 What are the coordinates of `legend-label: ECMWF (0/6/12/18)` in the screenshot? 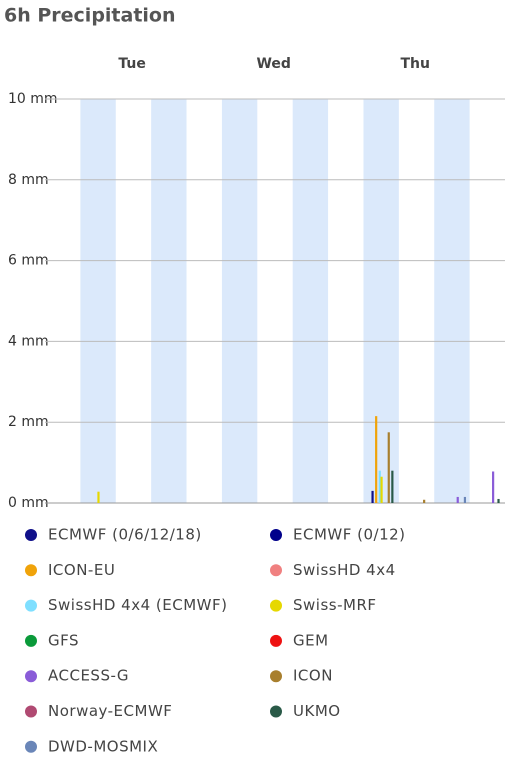 It's located at (125, 535).